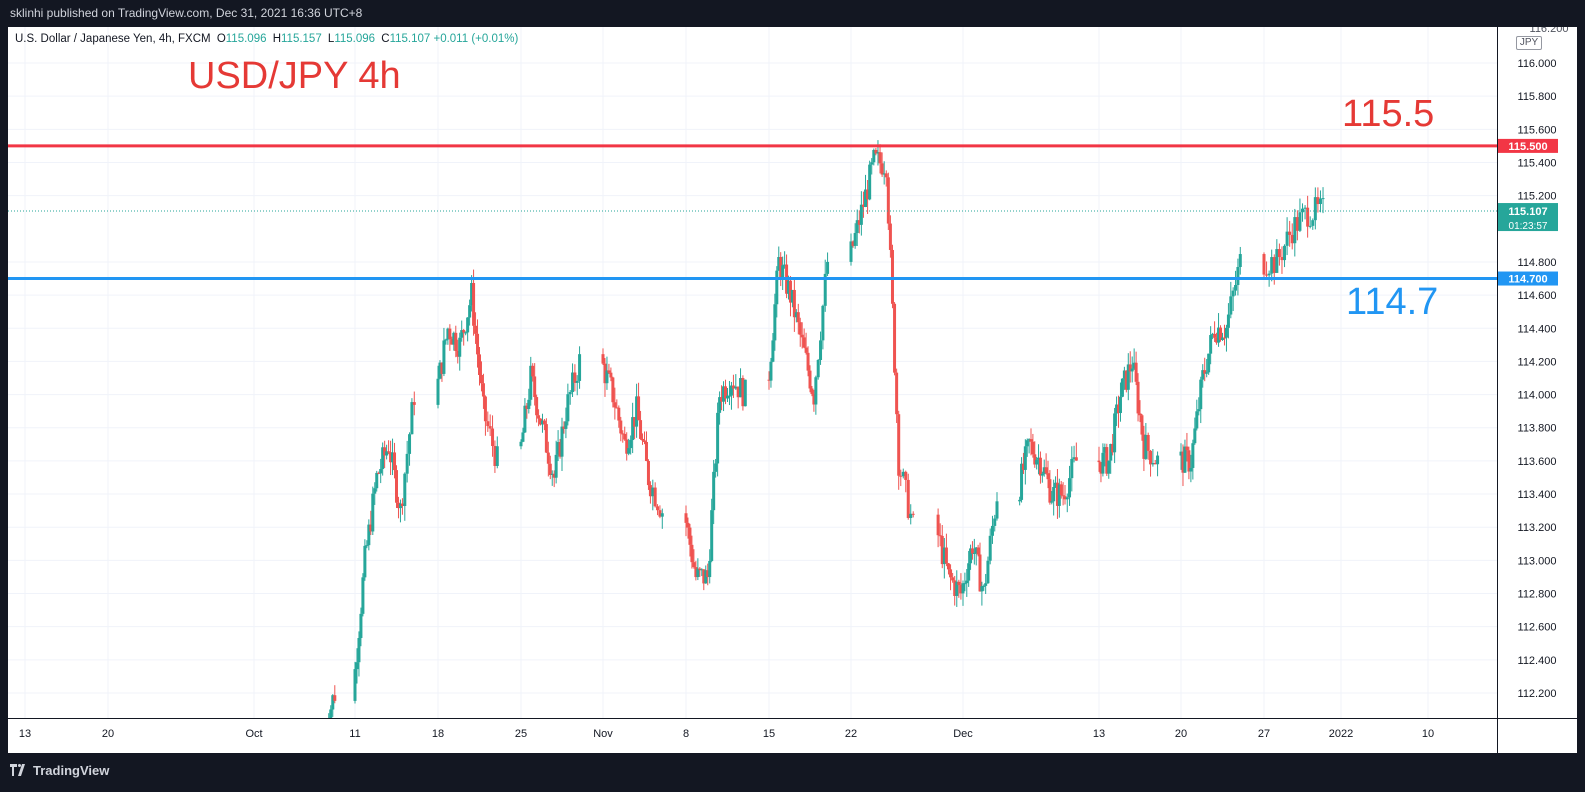  What do you see at coordinates (354, 734) in the screenshot?
I see `time-tick-label: 11` at bounding box center [354, 734].